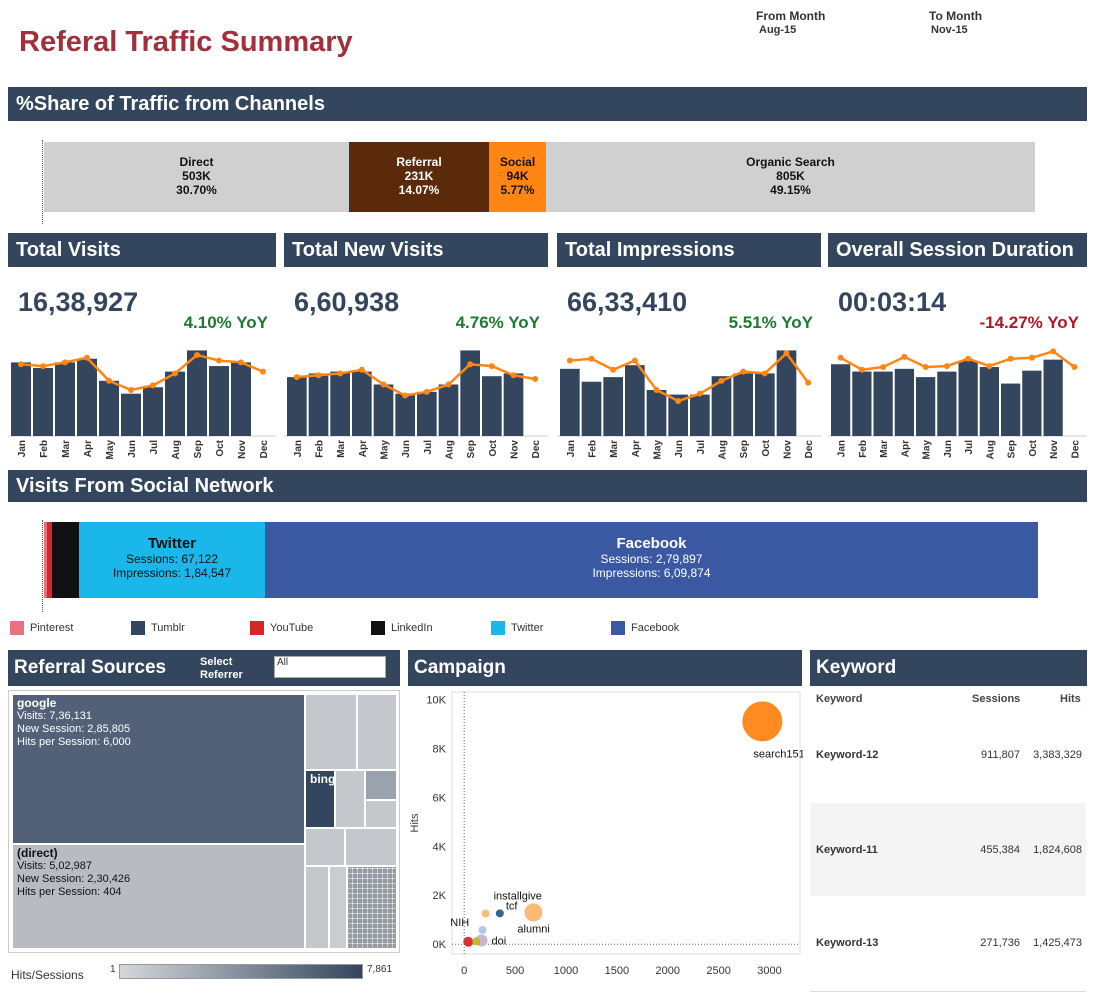 The height and width of the screenshot is (1001, 1100). Describe the element at coordinates (517, 177) in the screenshot. I see `share-segment-social: Social 94K 5.77%` at that location.